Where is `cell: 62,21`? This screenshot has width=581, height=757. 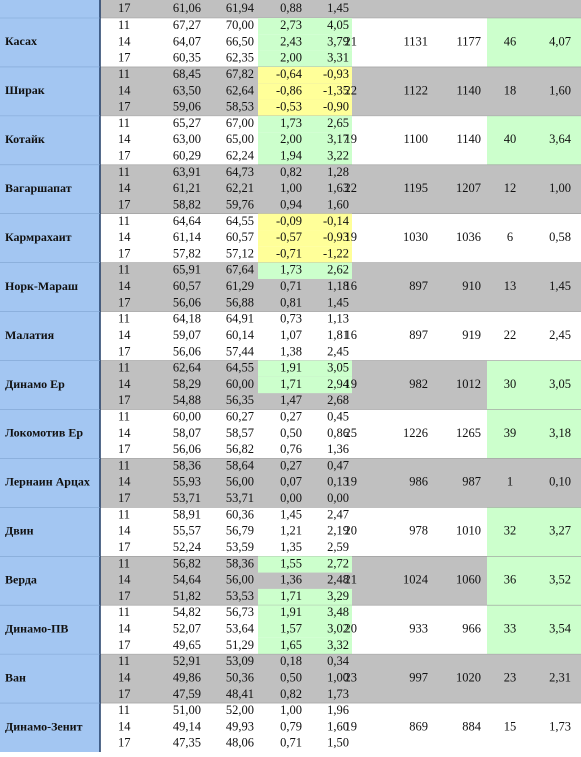
cell: 62,21 is located at coordinates (240, 188).